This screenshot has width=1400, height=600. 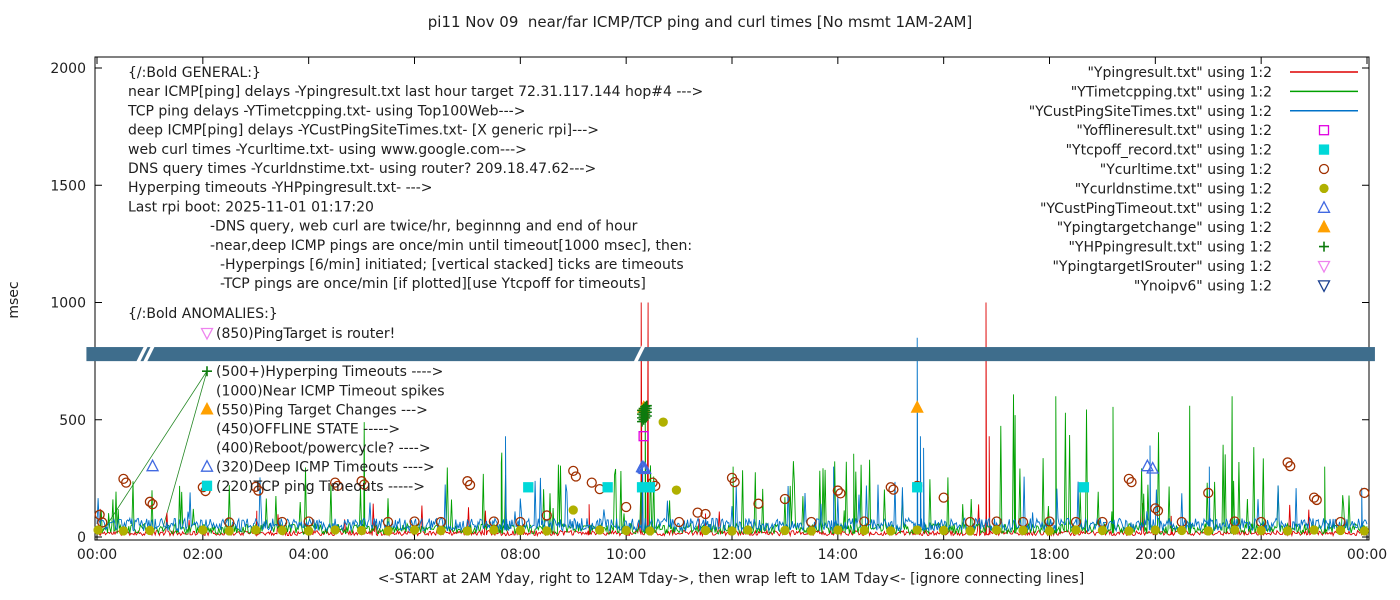 What do you see at coordinates (308, 555) in the screenshot?
I see `x-tick-label: 04:00` at bounding box center [308, 555].